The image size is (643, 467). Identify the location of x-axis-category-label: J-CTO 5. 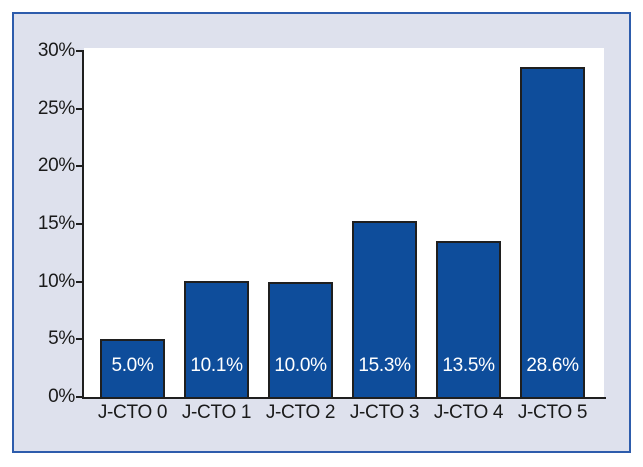
(552, 412).